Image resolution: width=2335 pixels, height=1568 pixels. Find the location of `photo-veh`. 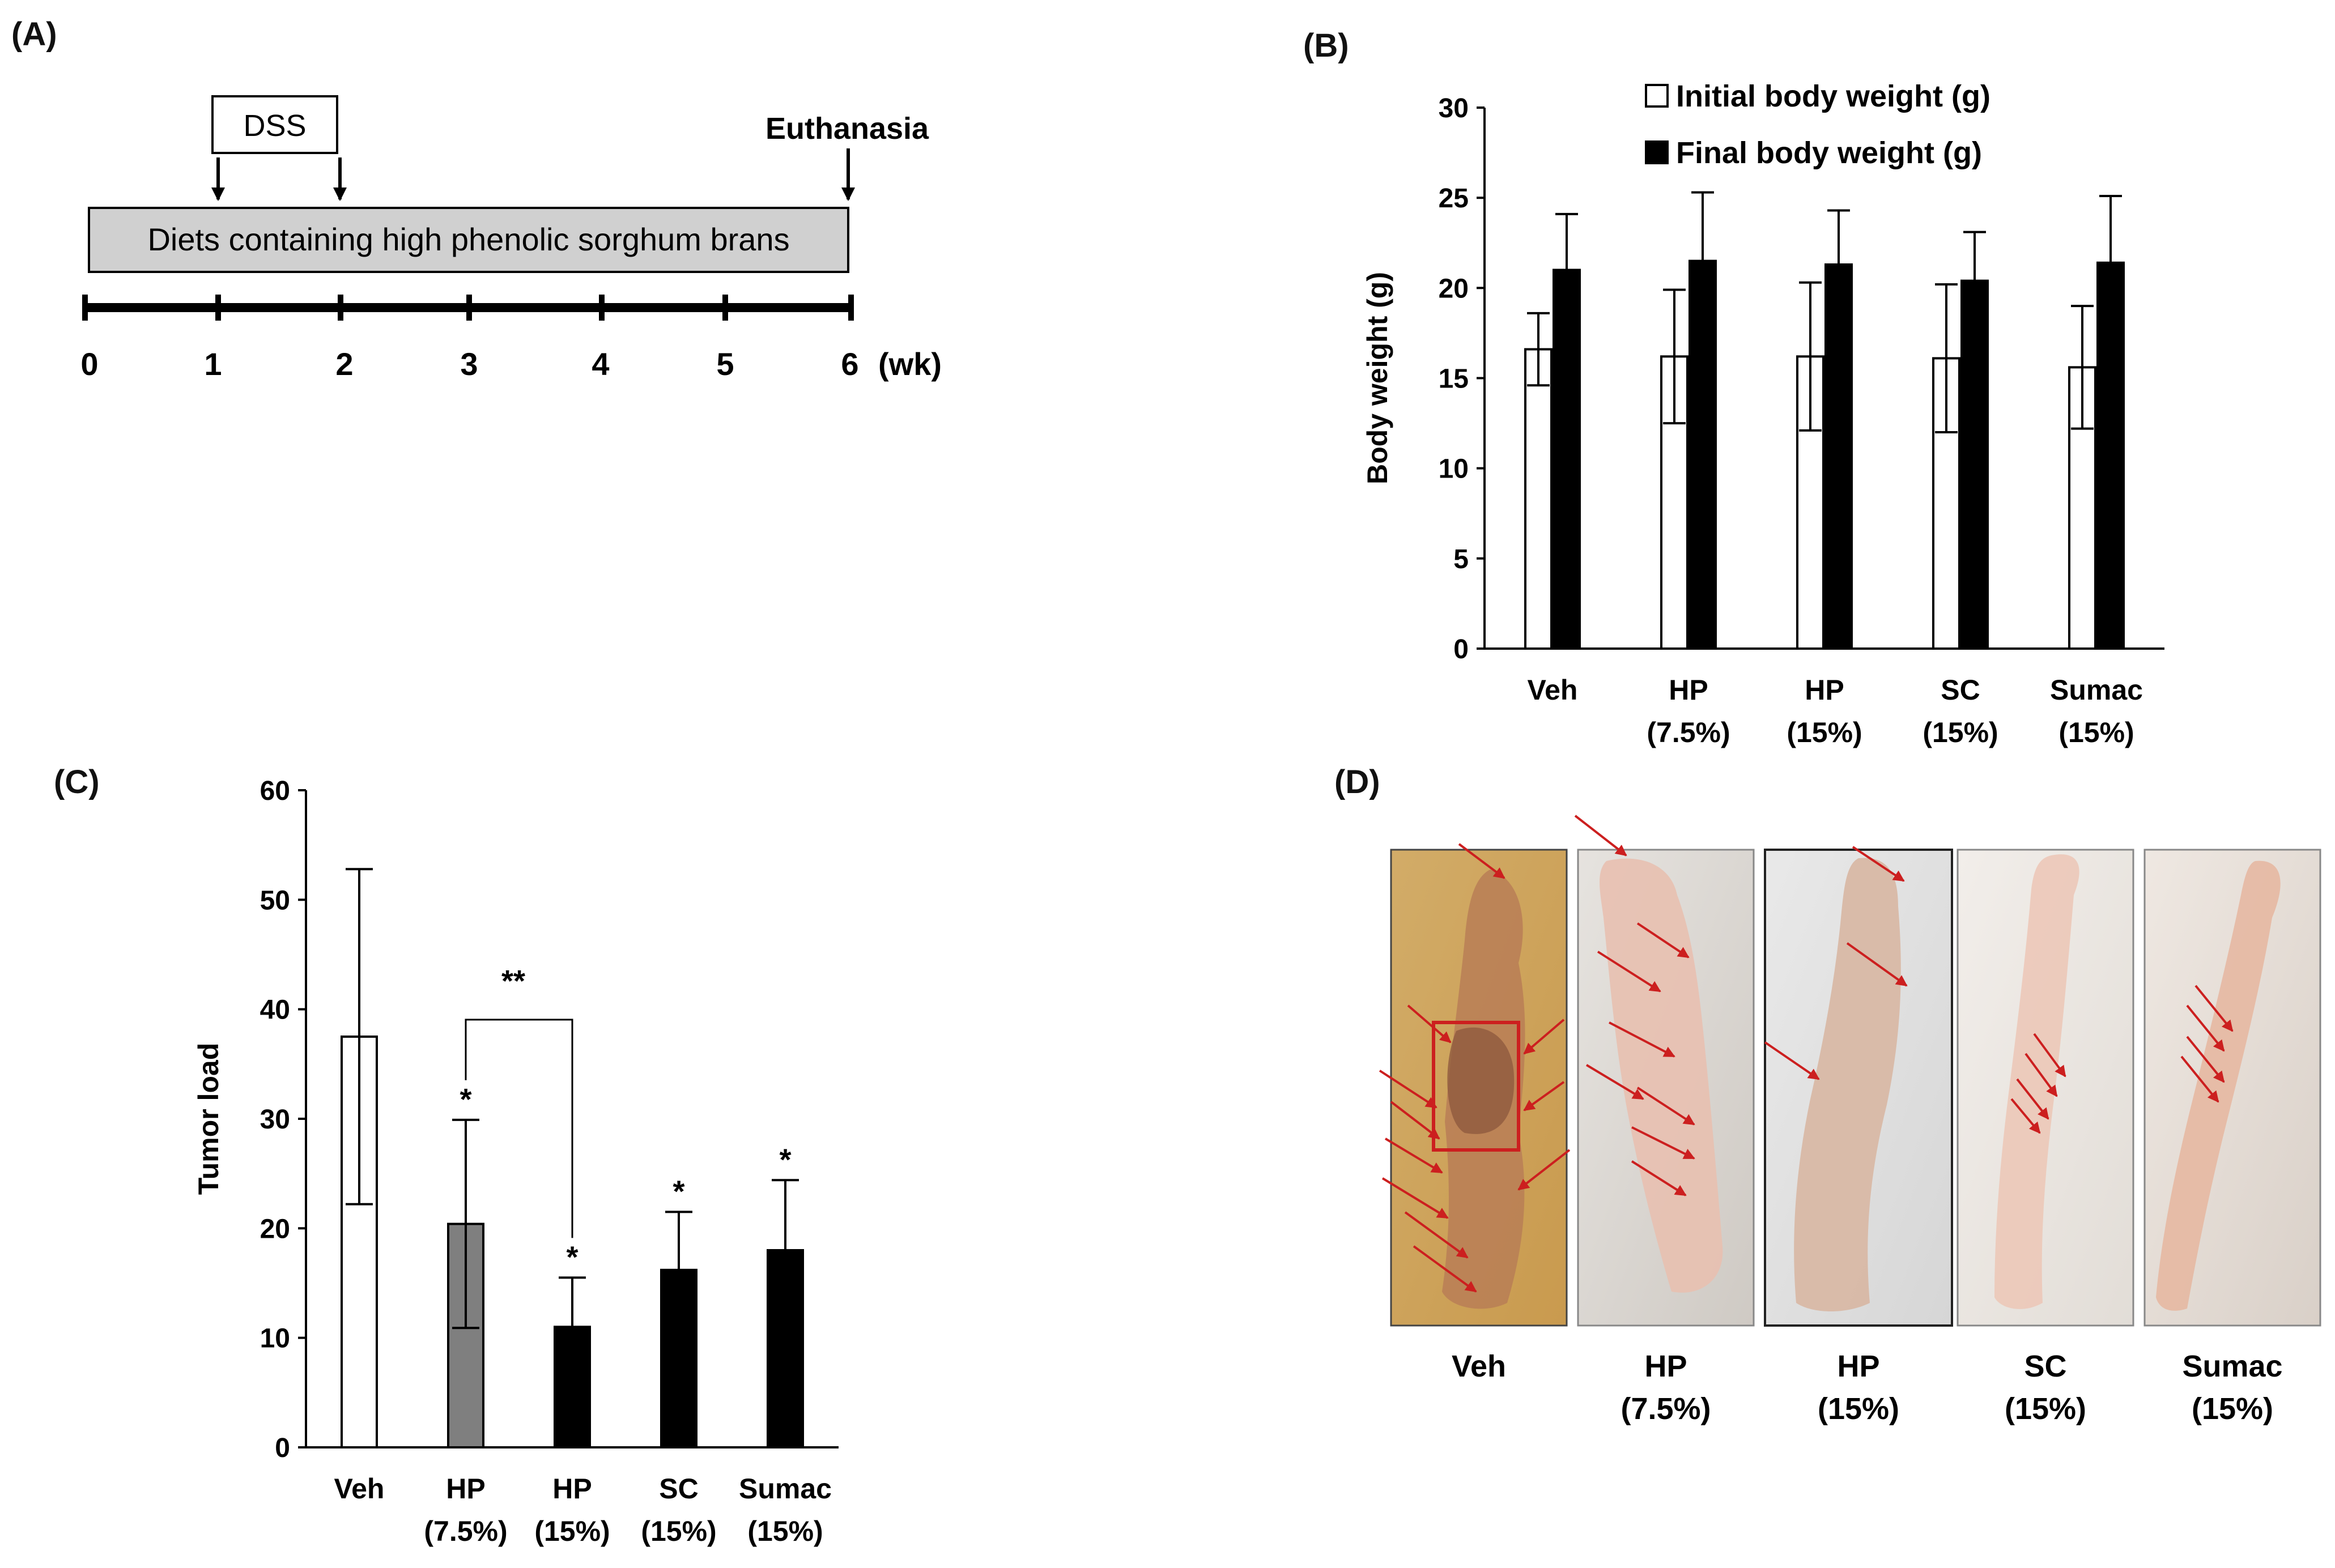

photo-veh is located at coordinates (1475, 1085).